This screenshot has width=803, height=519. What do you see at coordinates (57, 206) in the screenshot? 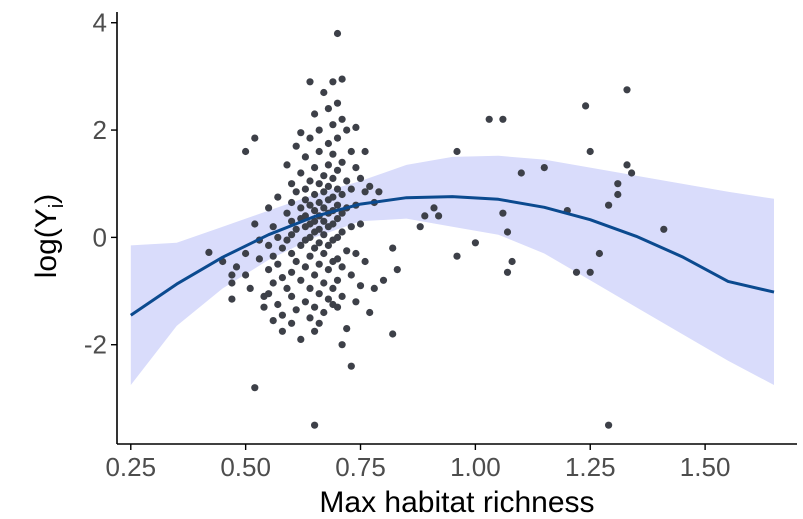
I see `y-axis-title-subscript: i` at bounding box center [57, 206].